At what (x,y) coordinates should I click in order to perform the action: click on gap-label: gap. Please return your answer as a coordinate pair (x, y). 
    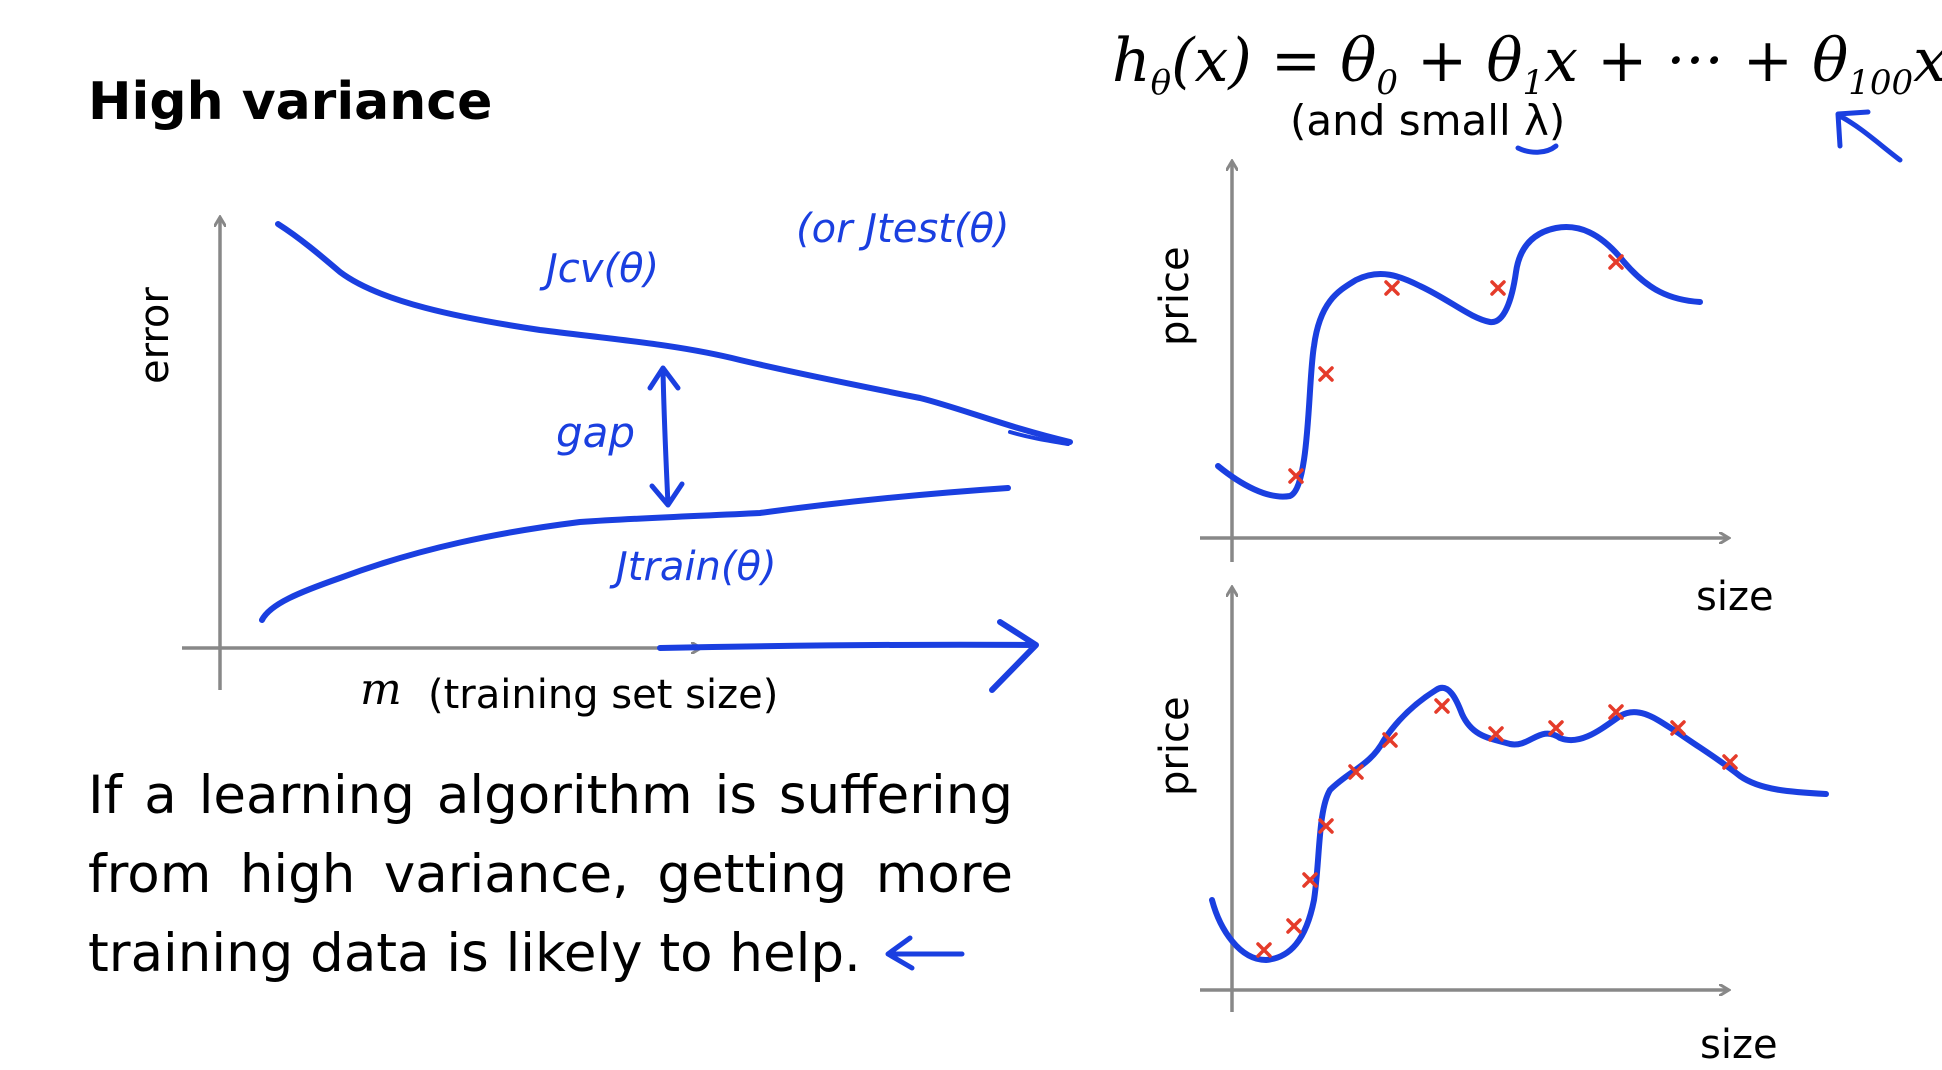
    Looking at the image, I should click on (596, 432).